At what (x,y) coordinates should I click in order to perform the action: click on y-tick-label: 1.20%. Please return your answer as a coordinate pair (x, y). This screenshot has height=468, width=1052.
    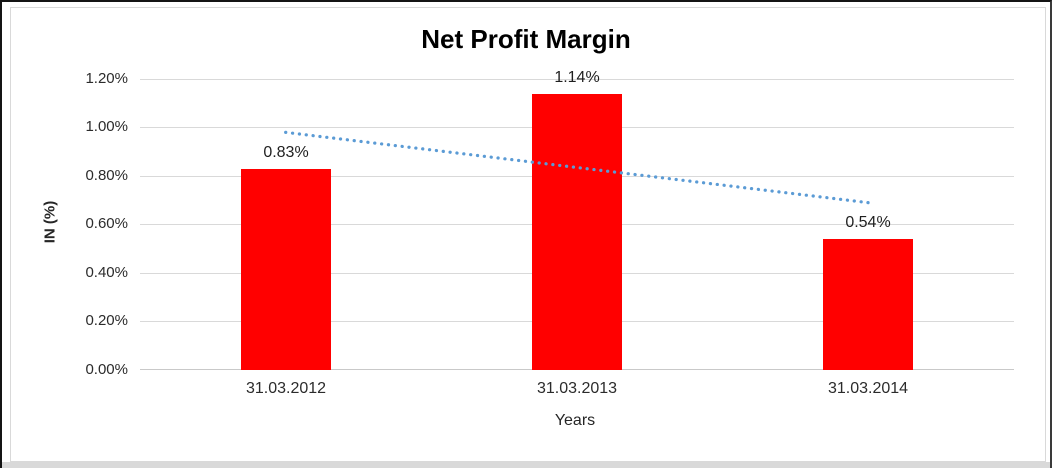
    Looking at the image, I should click on (106, 78).